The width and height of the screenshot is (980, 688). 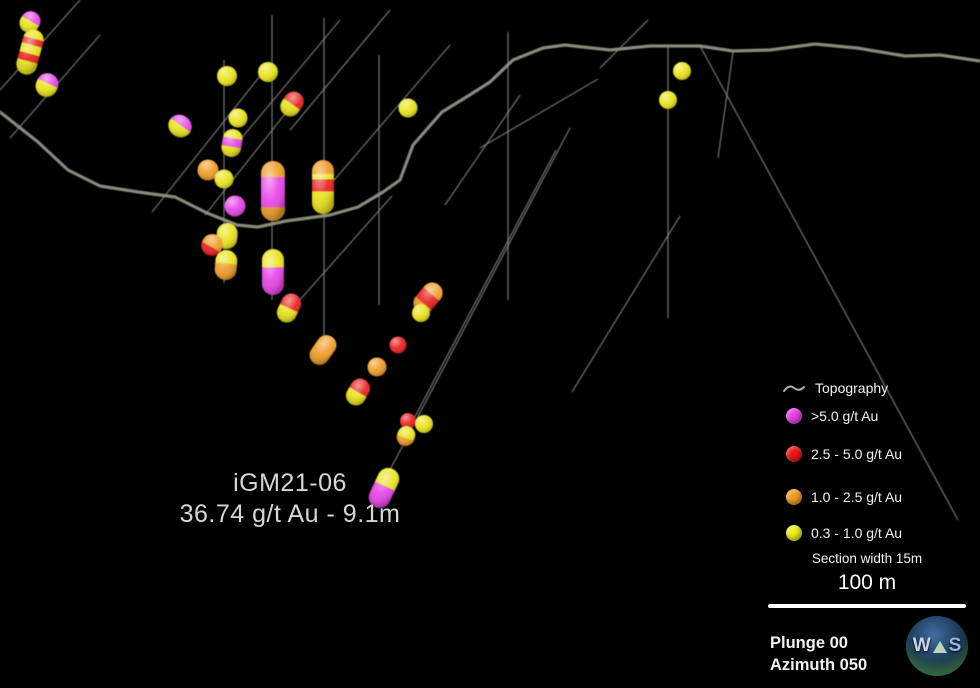 I want to click on legend-row-topography: Topography, so click(x=835, y=388).